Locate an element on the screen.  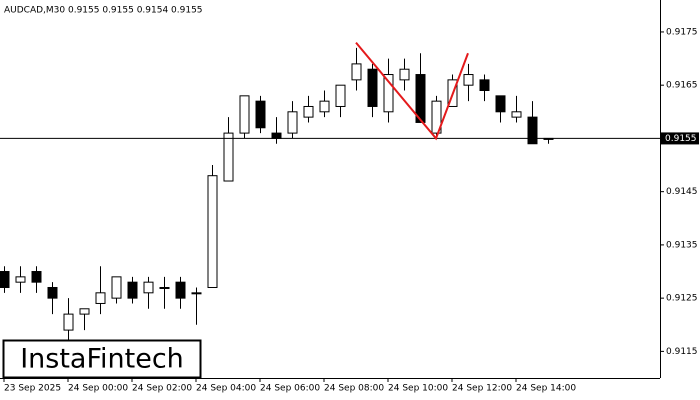
logo-box is located at coordinates (102, 359).